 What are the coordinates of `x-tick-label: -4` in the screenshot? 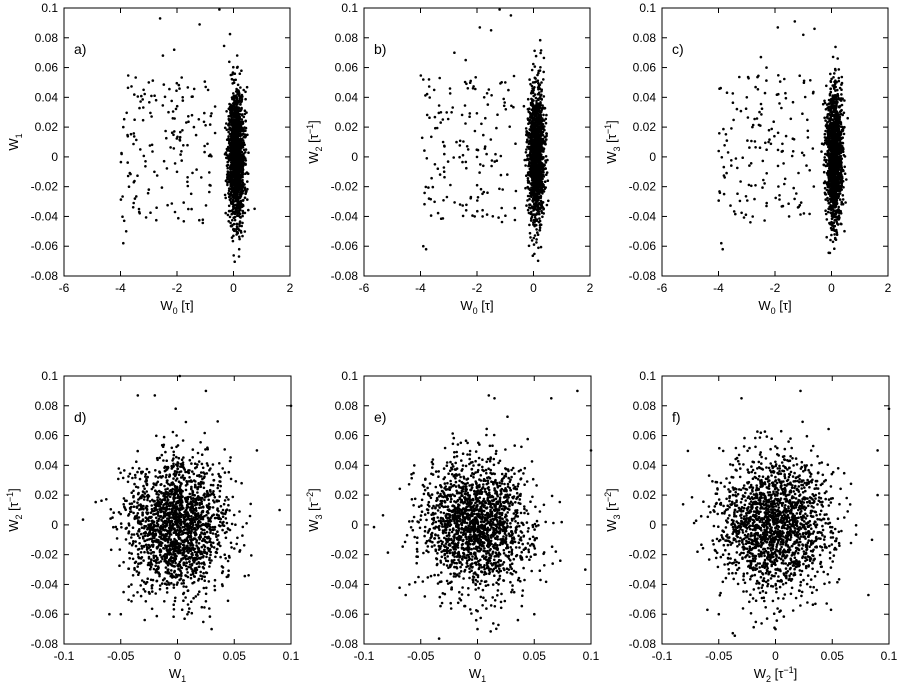 It's located at (420, 288).